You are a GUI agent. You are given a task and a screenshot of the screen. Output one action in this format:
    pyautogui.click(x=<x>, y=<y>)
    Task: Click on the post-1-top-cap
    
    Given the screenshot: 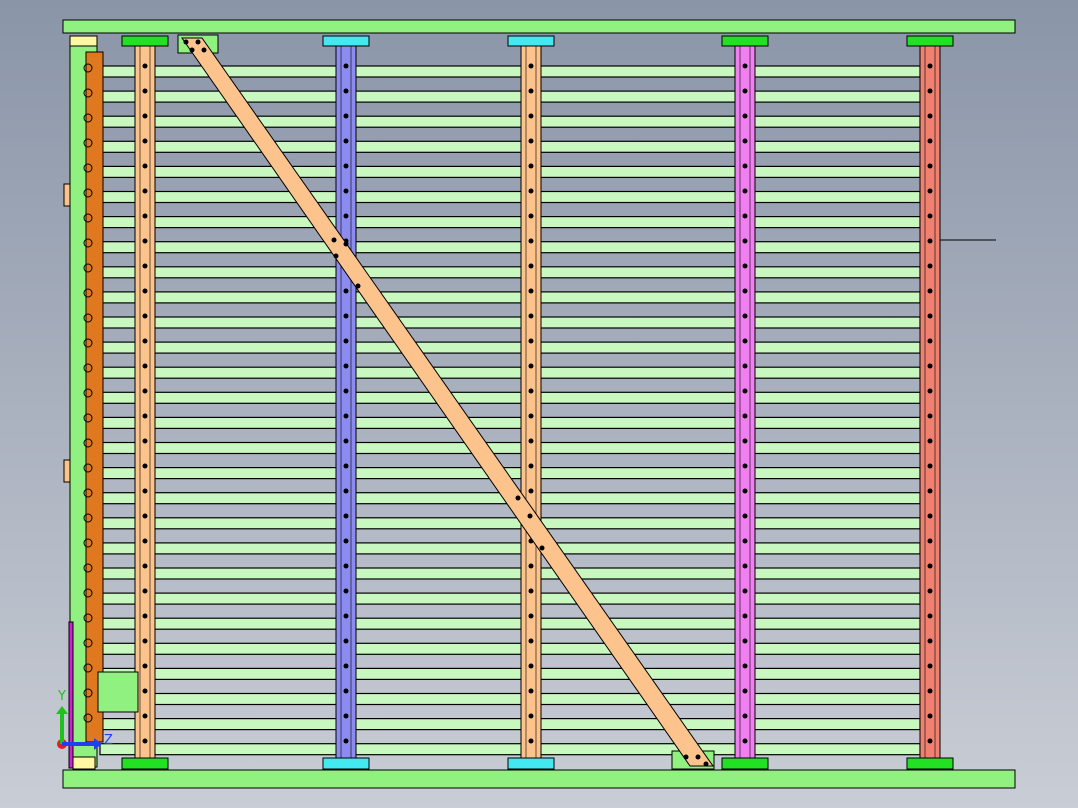 What is the action you would take?
    pyautogui.click(x=145, y=41)
    